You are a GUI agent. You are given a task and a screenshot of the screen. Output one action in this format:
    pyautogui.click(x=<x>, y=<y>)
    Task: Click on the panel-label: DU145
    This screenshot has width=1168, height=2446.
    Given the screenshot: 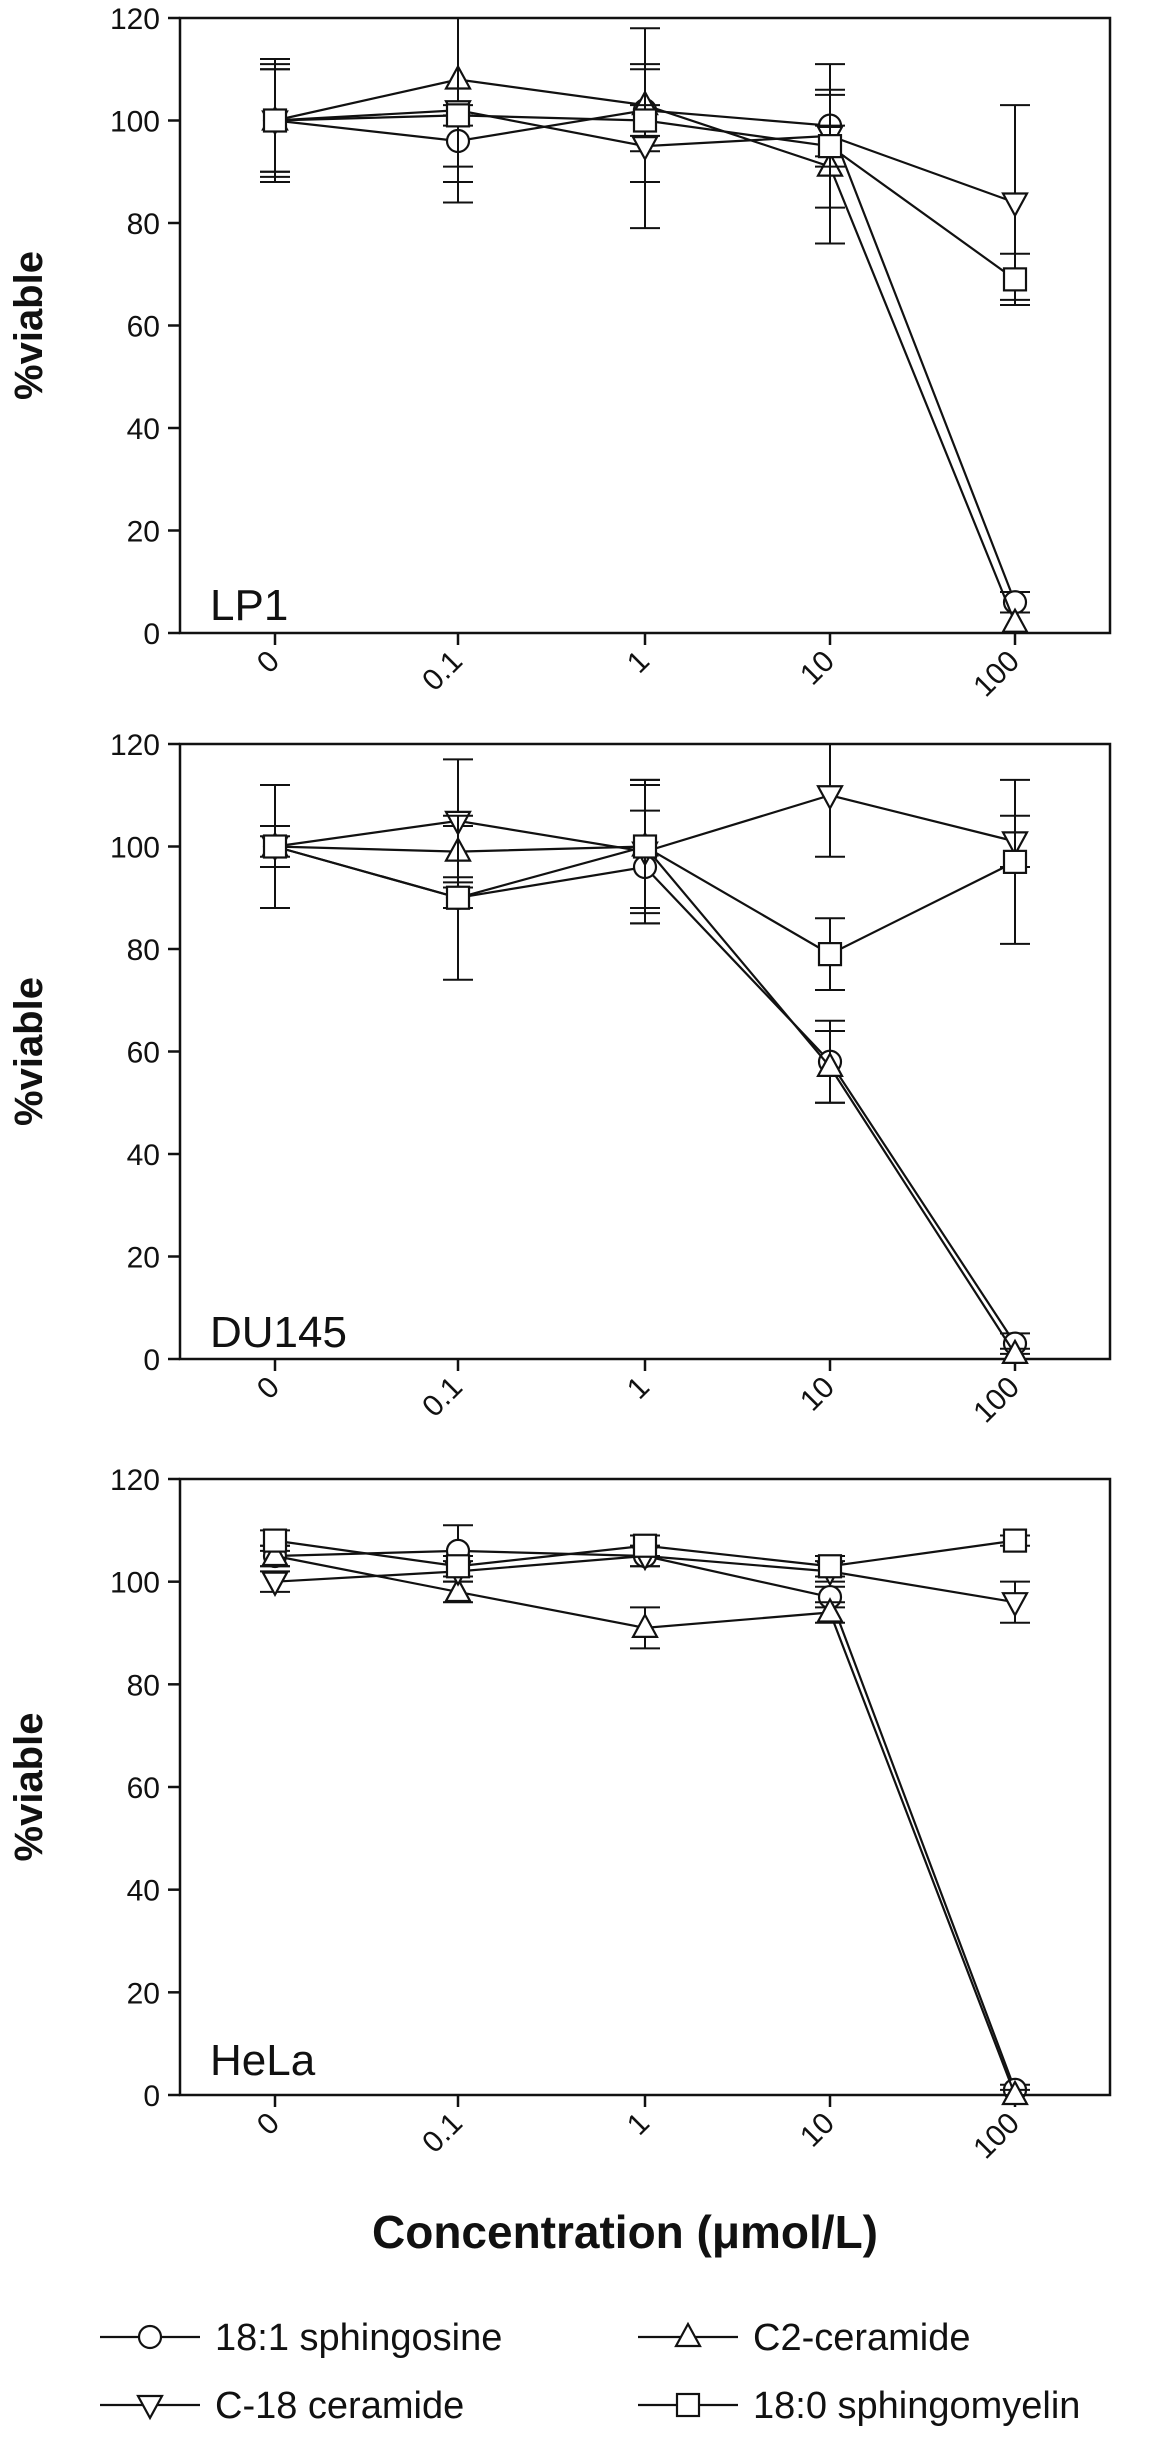 What is the action you would take?
    pyautogui.click(x=278, y=1332)
    